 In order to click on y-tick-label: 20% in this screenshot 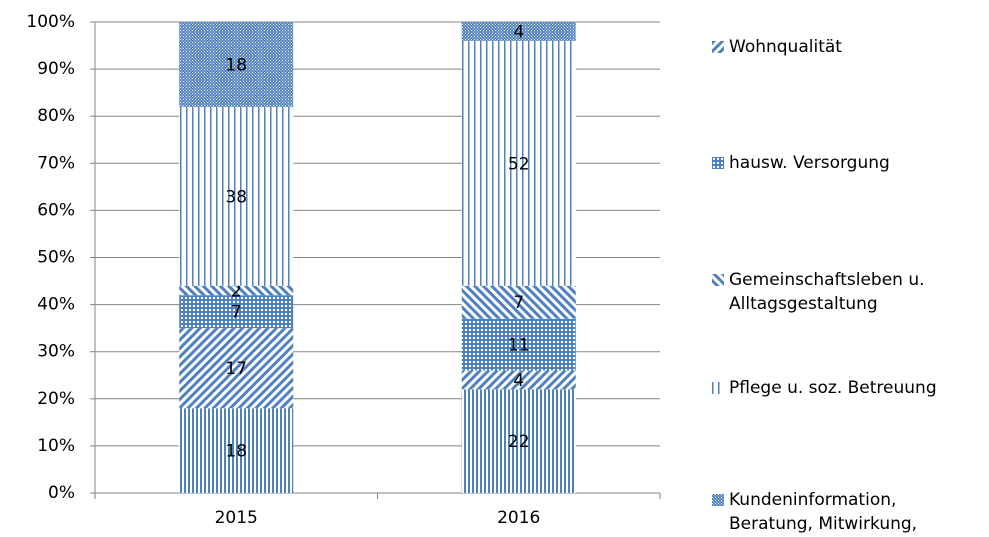, I will do `click(56, 399)`.